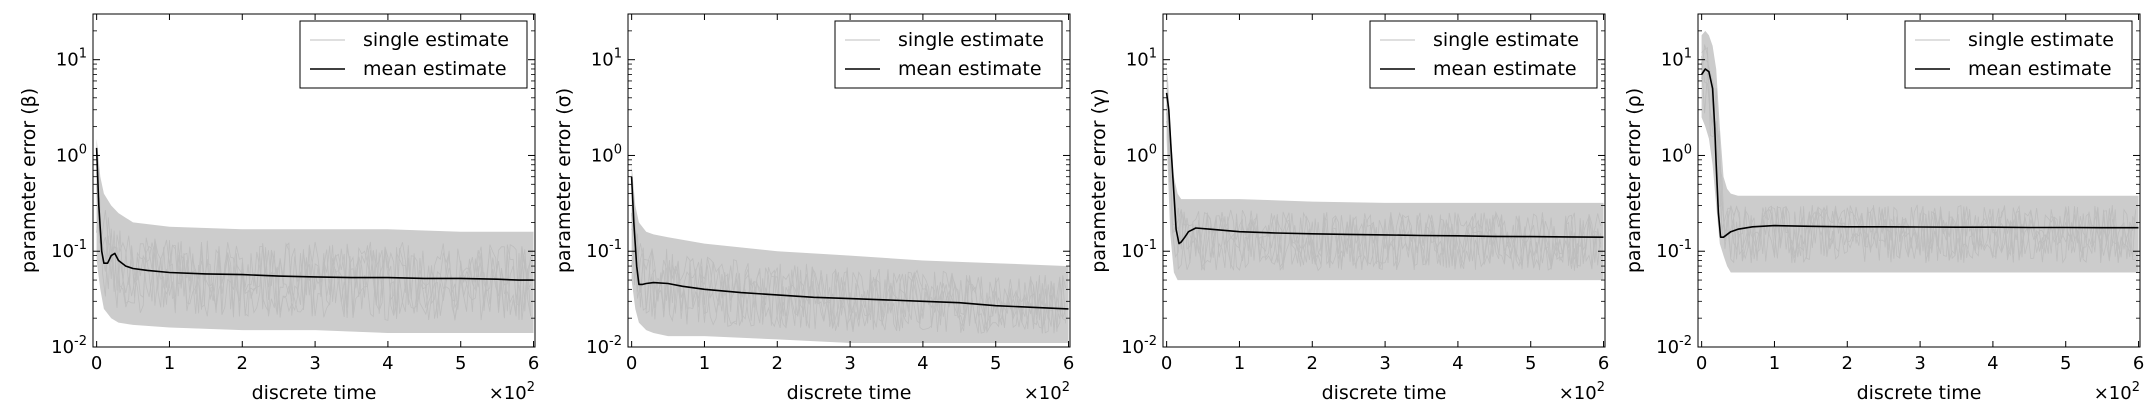  I want to click on y-axis-label: parameter error (σ), so click(564, 180).